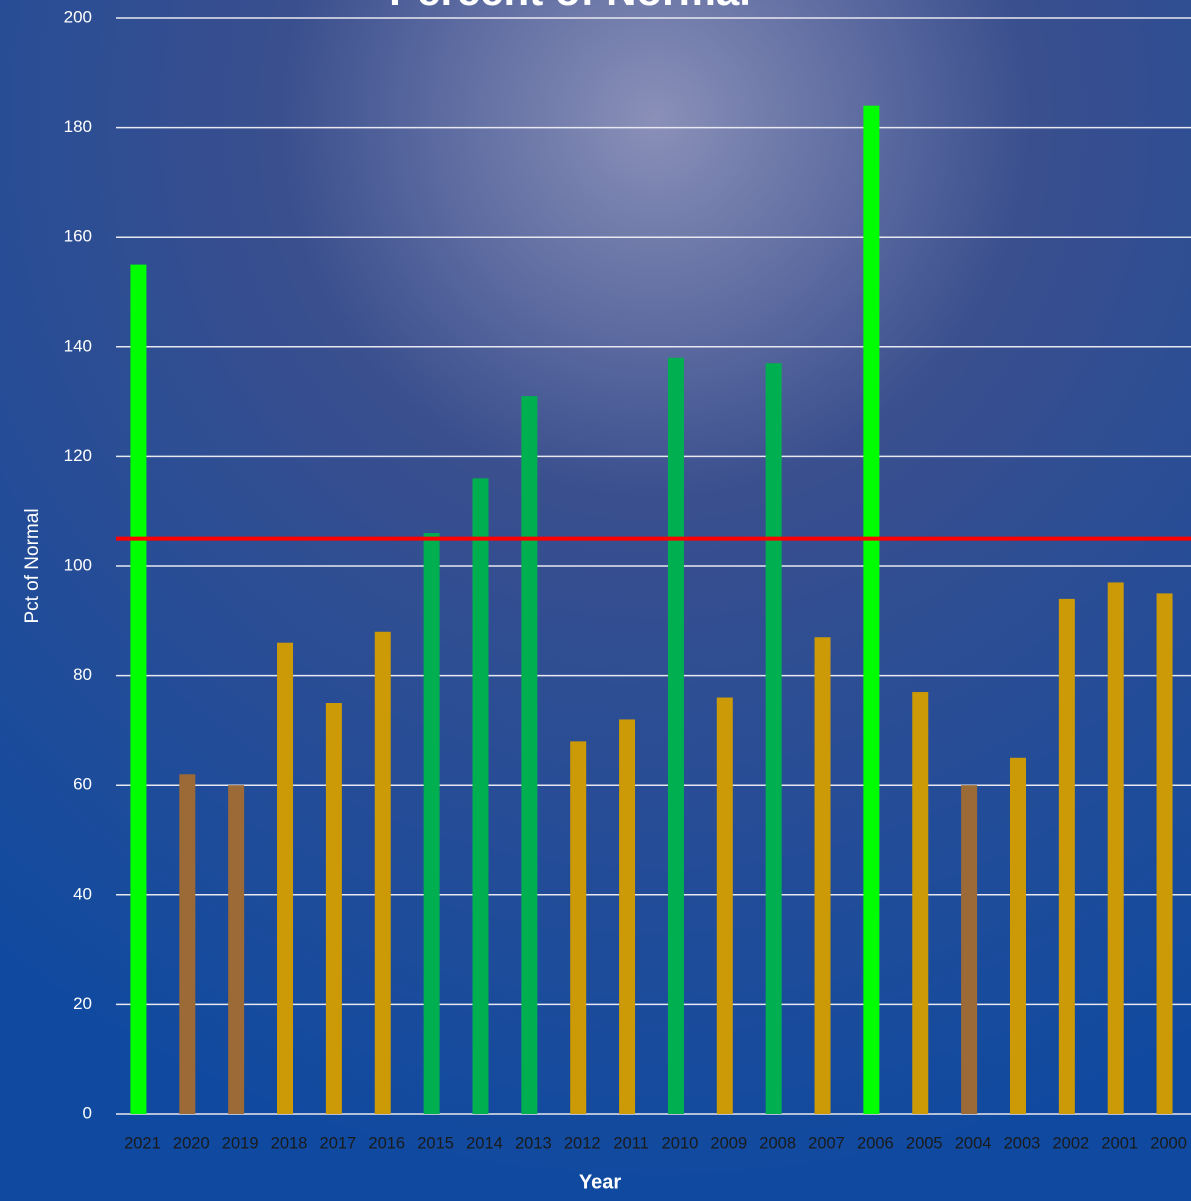 The width and height of the screenshot is (1191, 1201). What do you see at coordinates (87, 1112) in the screenshot?
I see `y-tick-label: 0` at bounding box center [87, 1112].